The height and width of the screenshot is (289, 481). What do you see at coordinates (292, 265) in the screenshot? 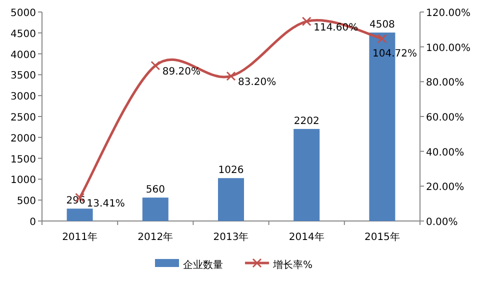
I see `legend-label: 增长率%` at bounding box center [292, 265].